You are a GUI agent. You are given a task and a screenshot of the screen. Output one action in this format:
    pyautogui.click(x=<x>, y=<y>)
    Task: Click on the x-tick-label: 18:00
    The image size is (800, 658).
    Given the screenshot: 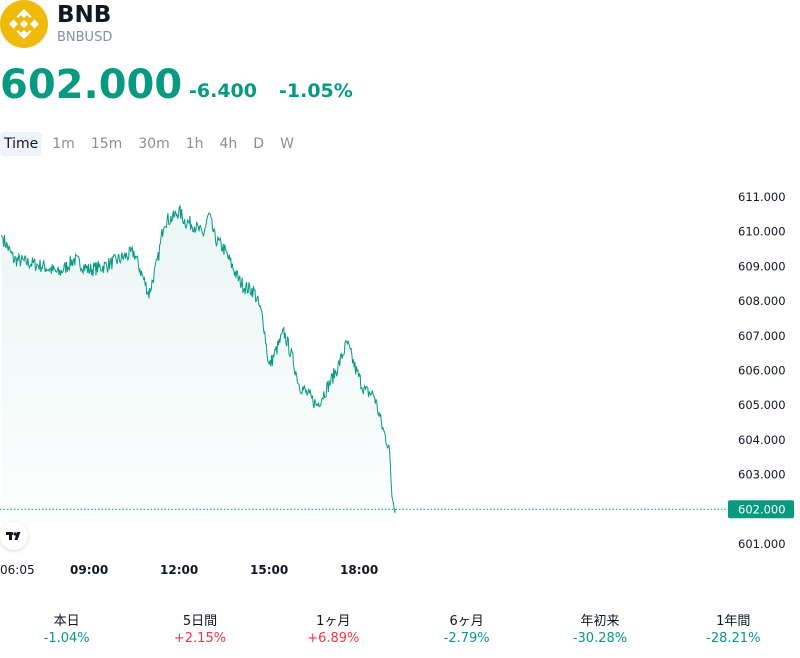 What is the action you would take?
    pyautogui.click(x=359, y=570)
    